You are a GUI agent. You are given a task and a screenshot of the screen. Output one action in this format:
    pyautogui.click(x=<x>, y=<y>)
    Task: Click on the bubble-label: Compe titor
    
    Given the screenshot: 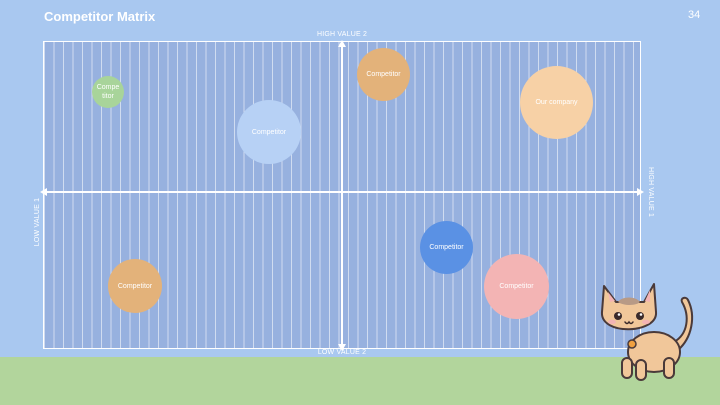 What is the action you would take?
    pyautogui.click(x=108, y=92)
    